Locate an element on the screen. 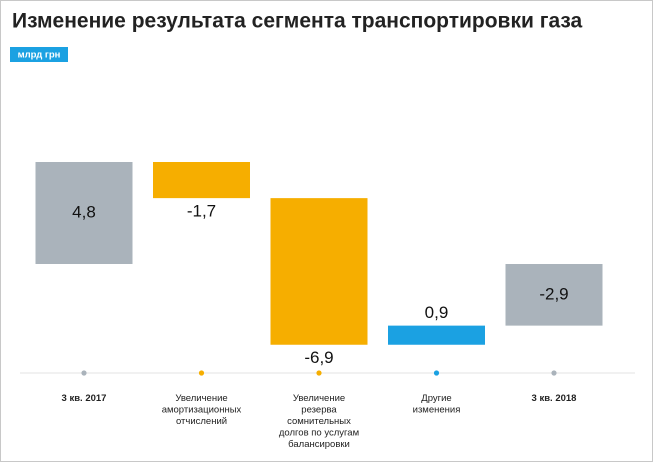  x-tick-label-line: долгов по услугам is located at coordinates (319, 432).